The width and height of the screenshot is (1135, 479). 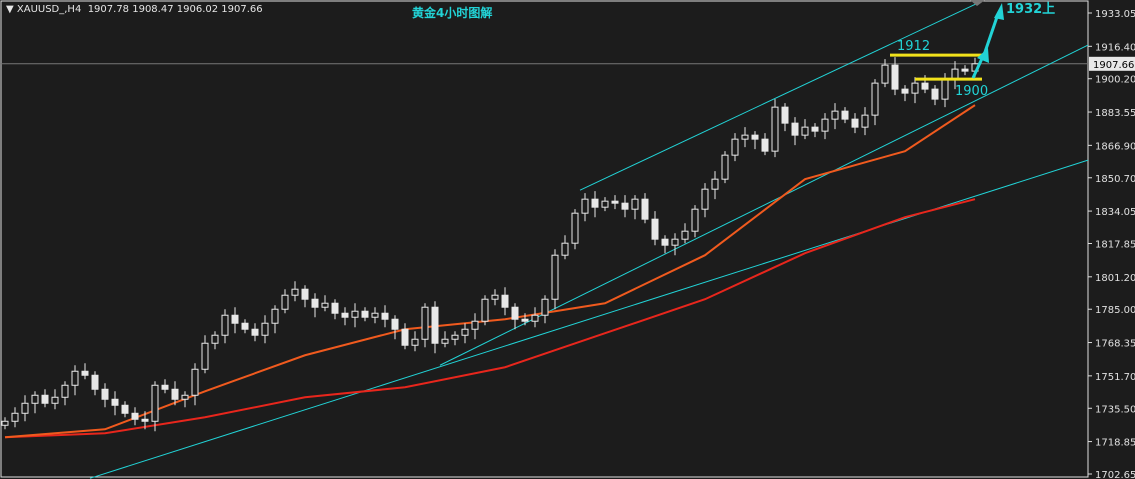 What do you see at coordinates (913, 46) in the screenshot?
I see `level-label: 1912` at bounding box center [913, 46].